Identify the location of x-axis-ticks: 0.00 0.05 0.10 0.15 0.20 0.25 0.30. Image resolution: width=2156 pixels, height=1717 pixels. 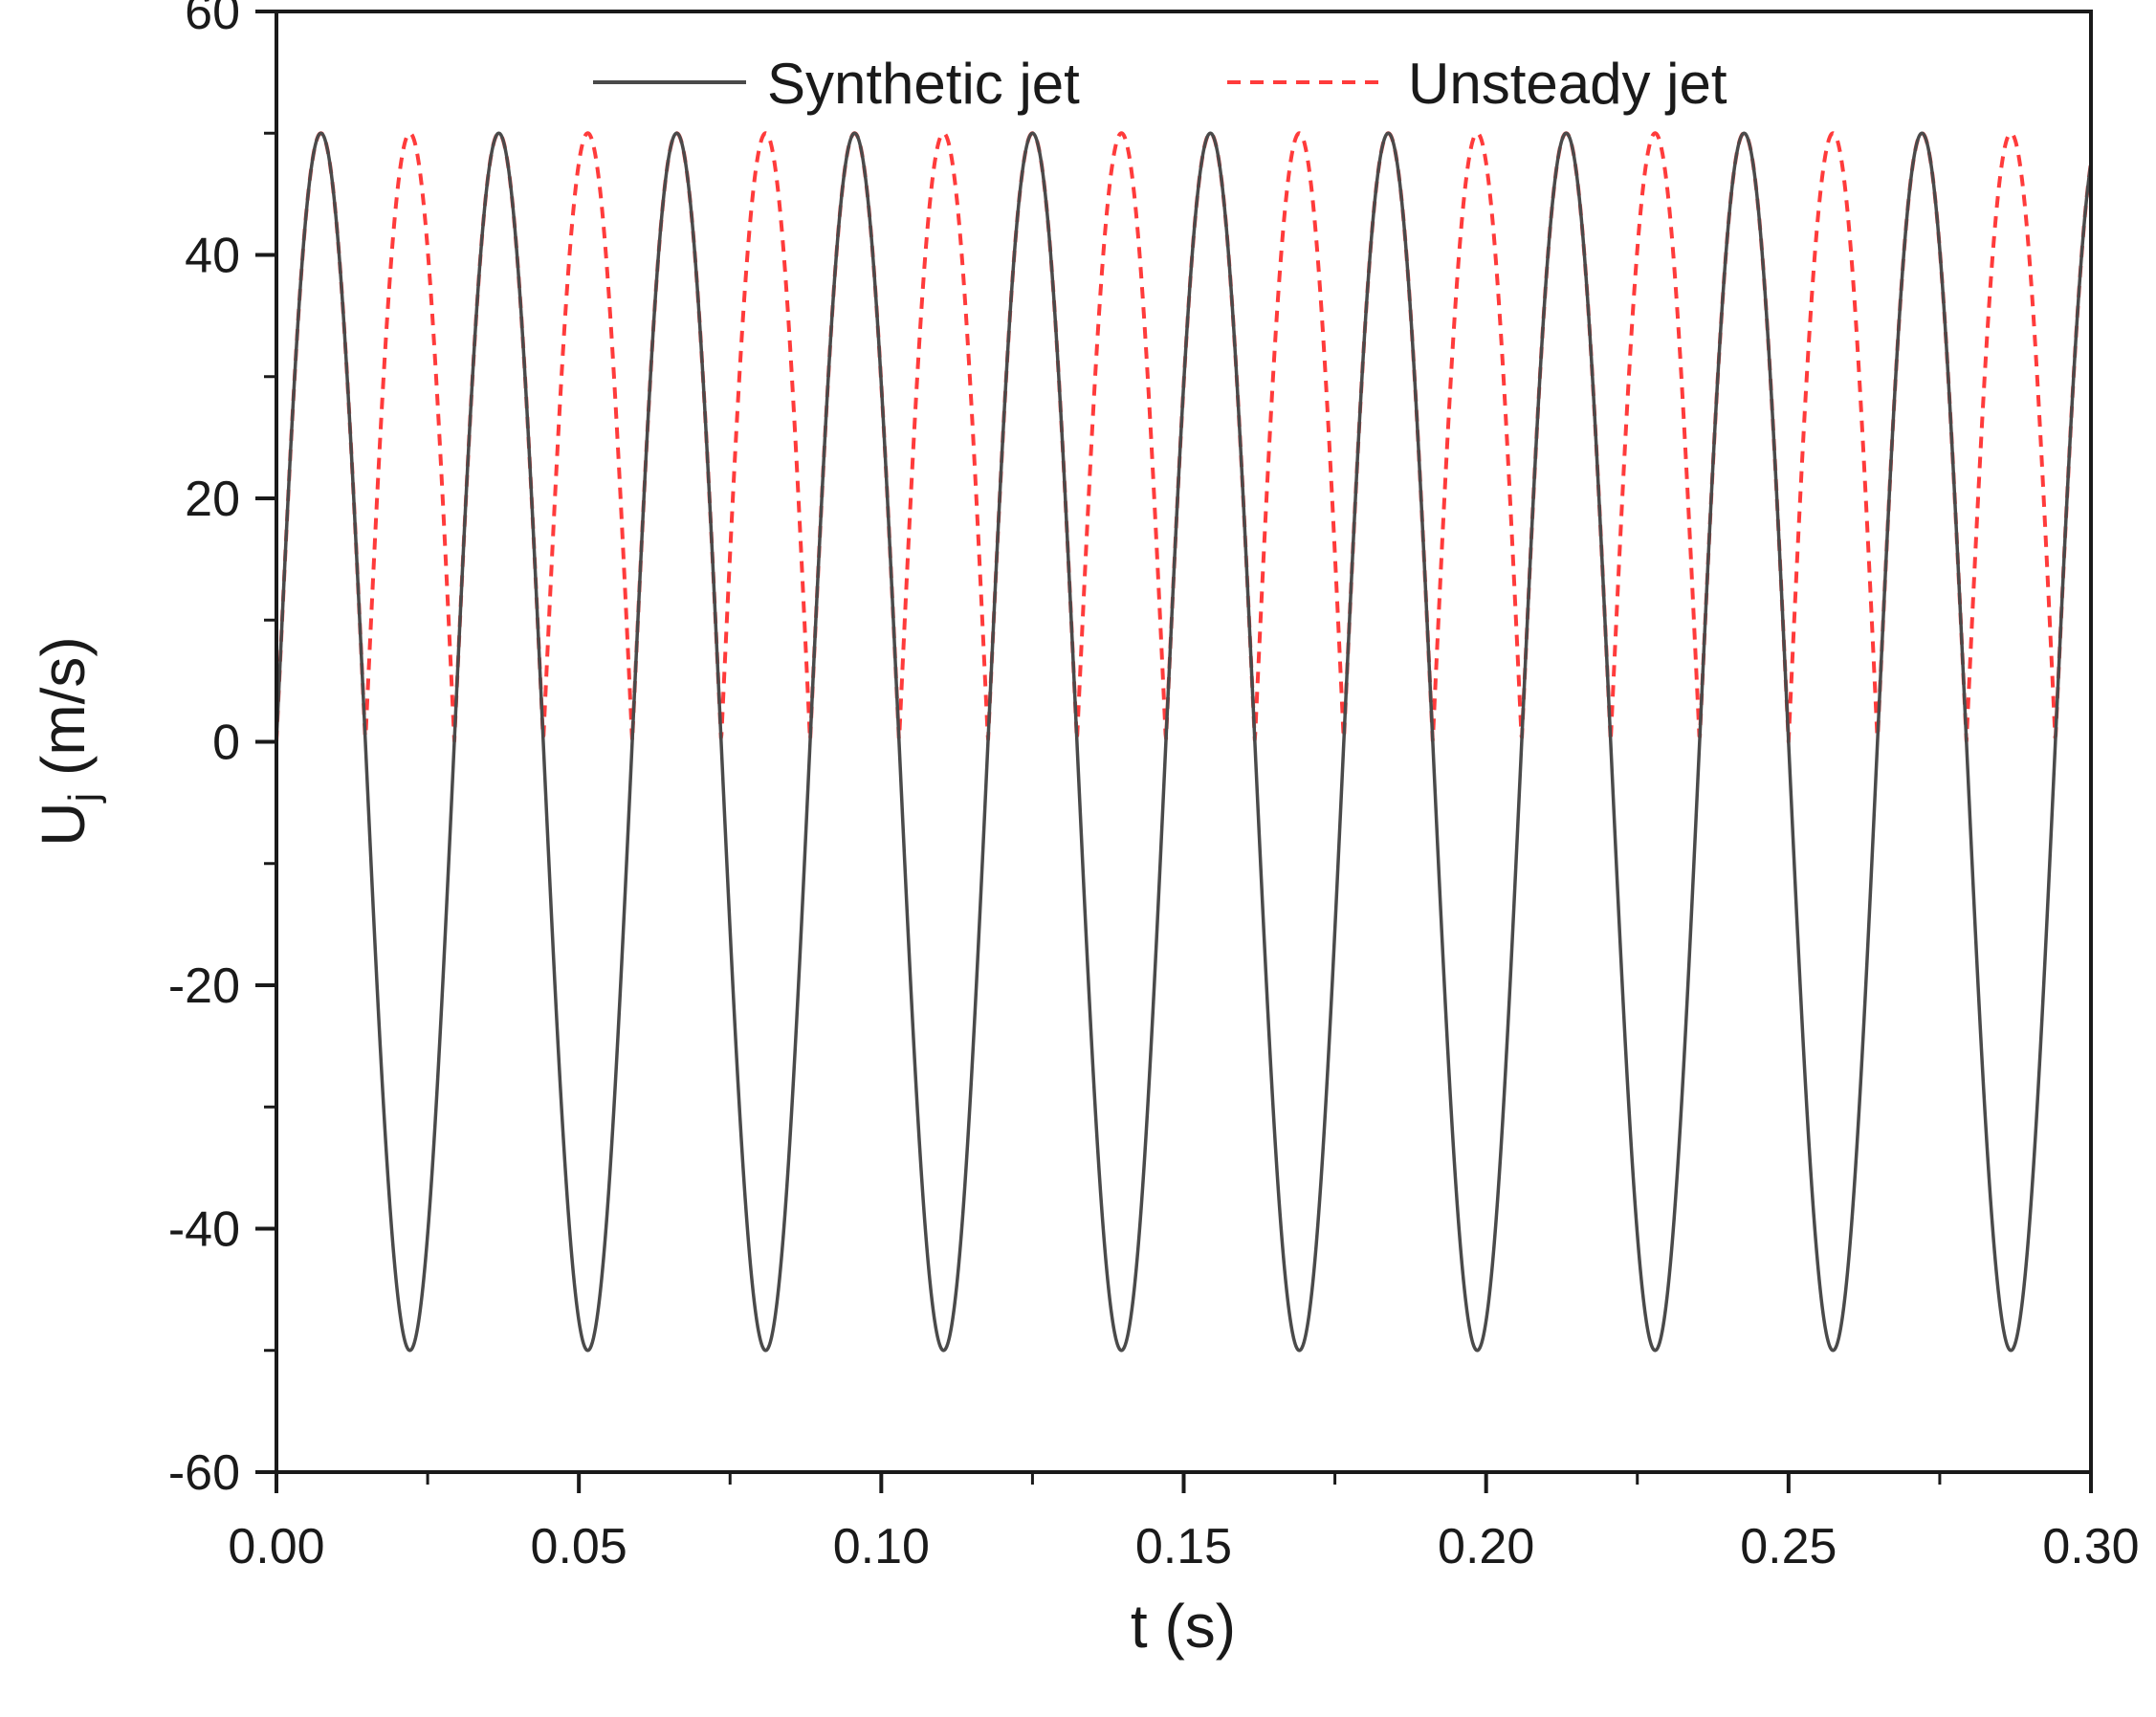
(1184, 1523).